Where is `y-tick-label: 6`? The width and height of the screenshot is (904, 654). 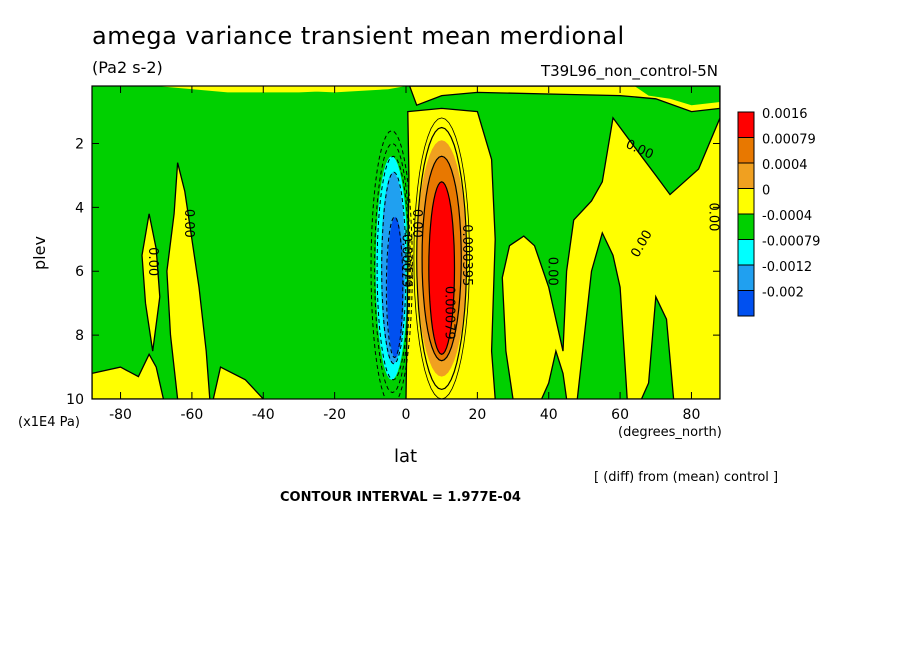 y-tick-label: 6 is located at coordinates (79, 272).